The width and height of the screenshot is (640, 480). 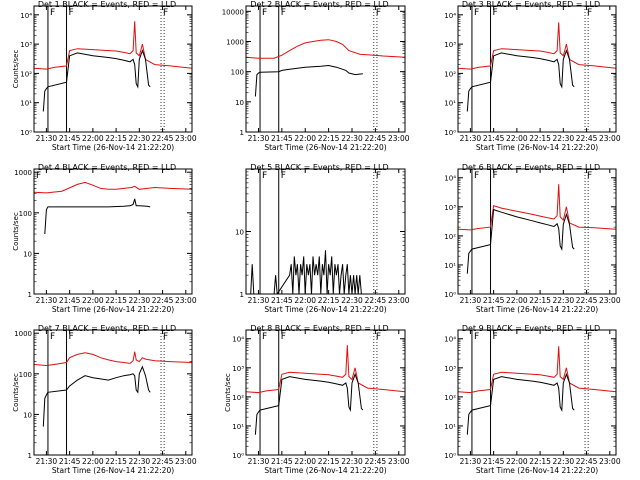 What do you see at coordinates (531, 167) in the screenshot?
I see `chart-title: Det 6 BLACK = Events, RED = LLD` at bounding box center [531, 167].